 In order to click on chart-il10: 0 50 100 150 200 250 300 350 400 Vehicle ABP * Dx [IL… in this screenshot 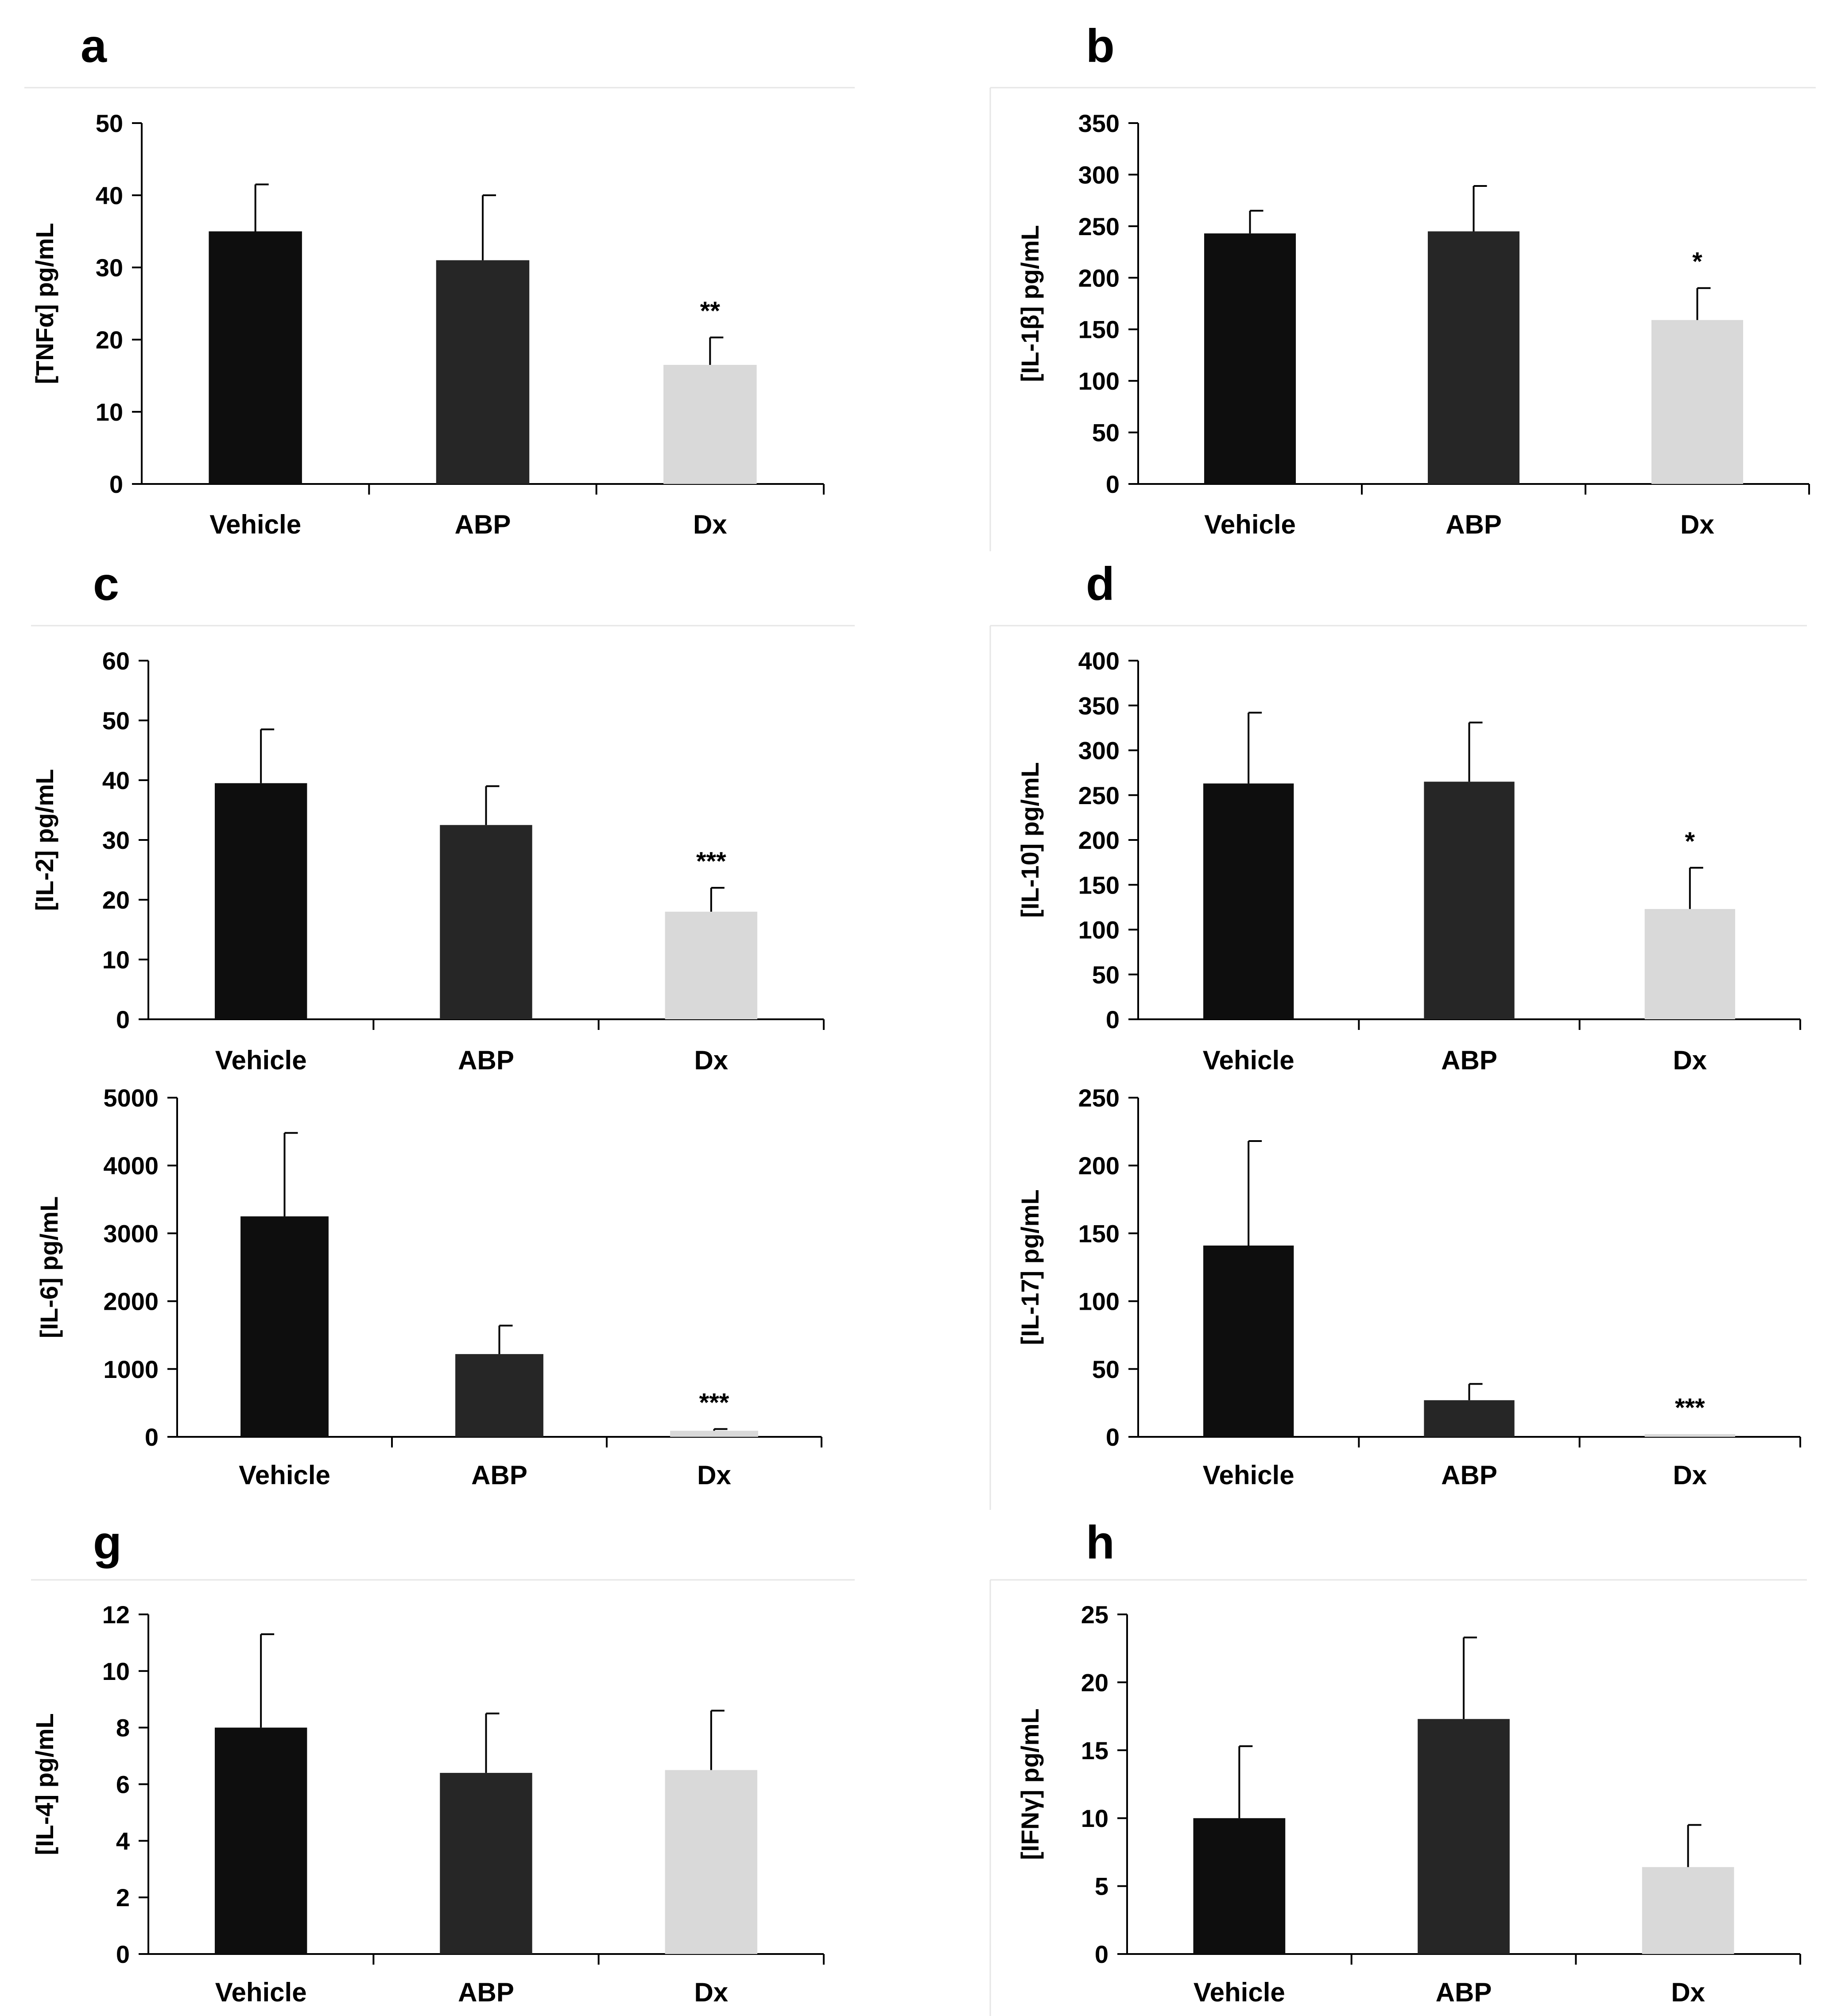, I will do `click(1408, 861)`.